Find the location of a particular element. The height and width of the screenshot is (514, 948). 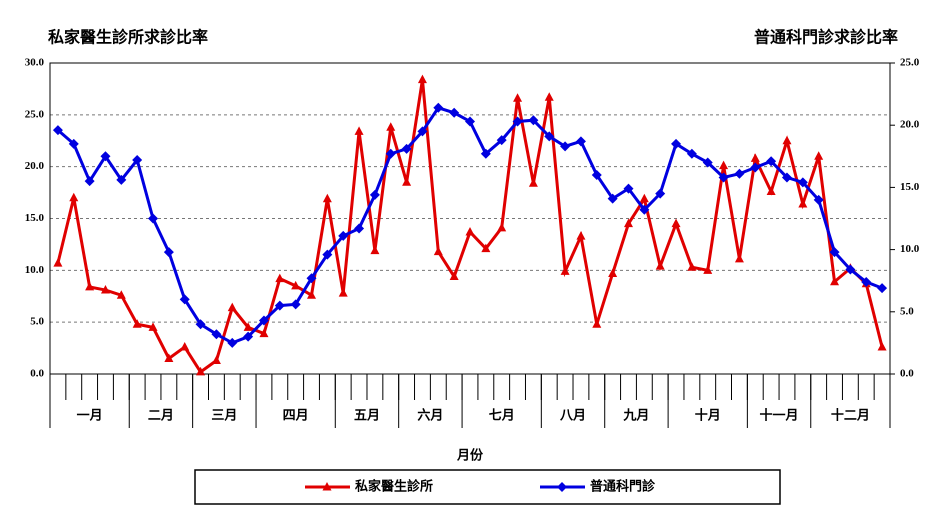

y2-tick-label: 20.0 is located at coordinates (910, 125).